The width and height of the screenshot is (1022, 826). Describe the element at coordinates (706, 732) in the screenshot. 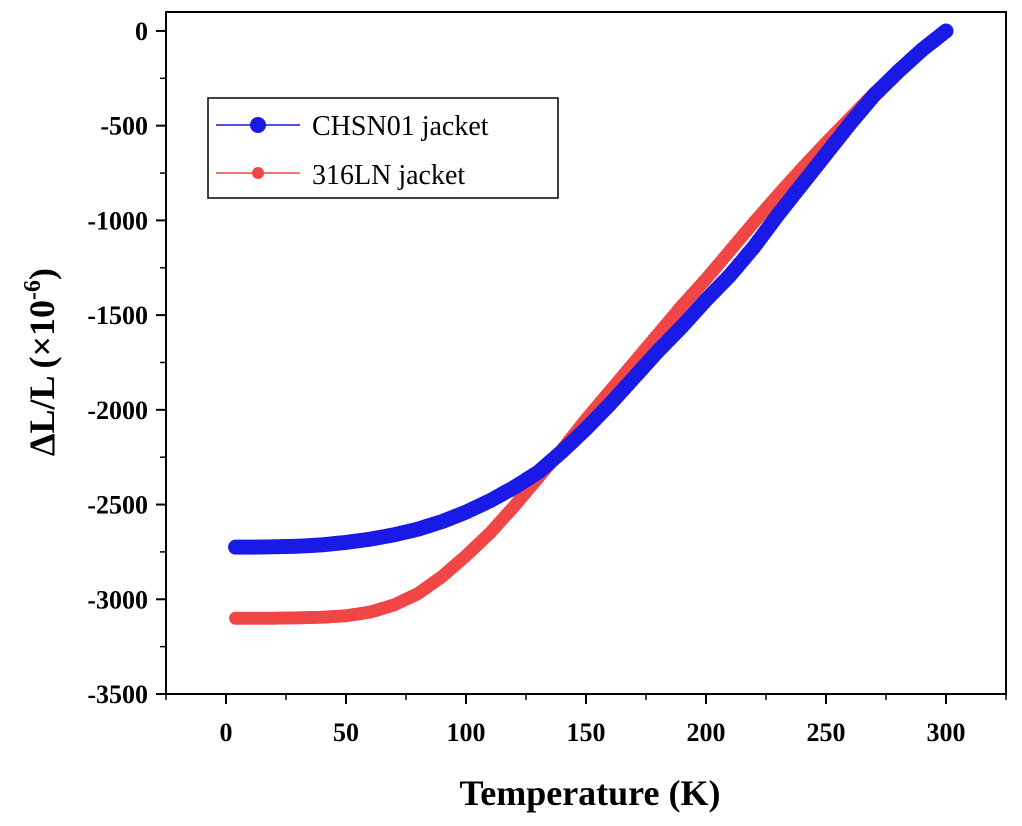

I see `x-tick-label: 200` at that location.